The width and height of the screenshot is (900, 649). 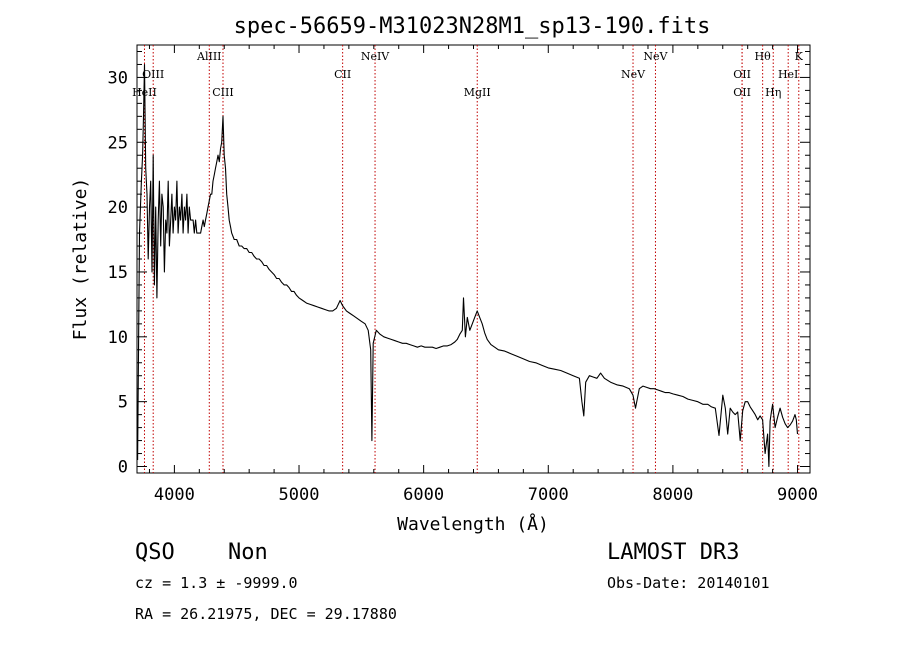 What do you see at coordinates (222, 92) in the screenshot?
I see `line-label: CIII` at bounding box center [222, 92].